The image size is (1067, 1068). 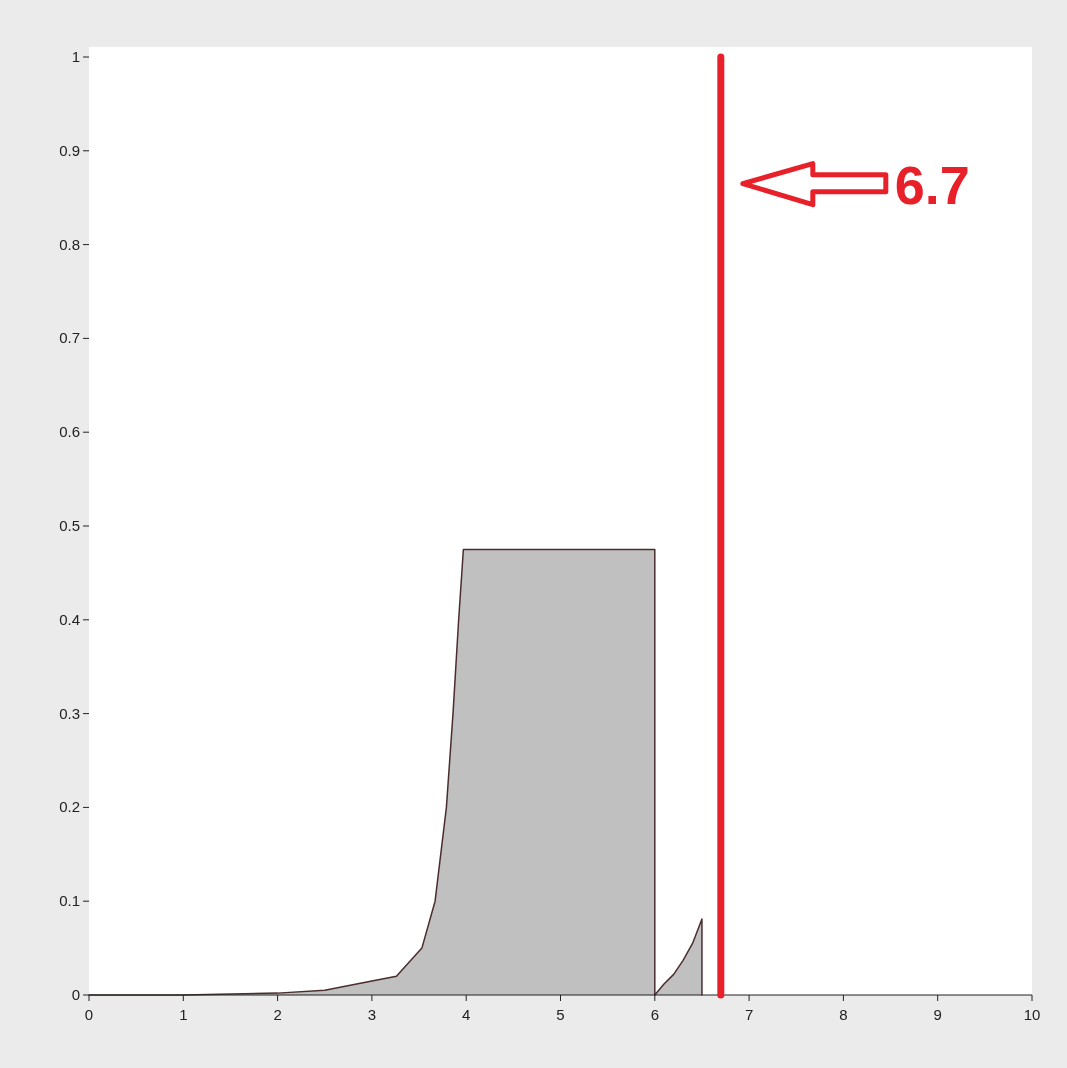 What do you see at coordinates (69, 807) in the screenshot?
I see `y-tick-label: 0.2` at bounding box center [69, 807].